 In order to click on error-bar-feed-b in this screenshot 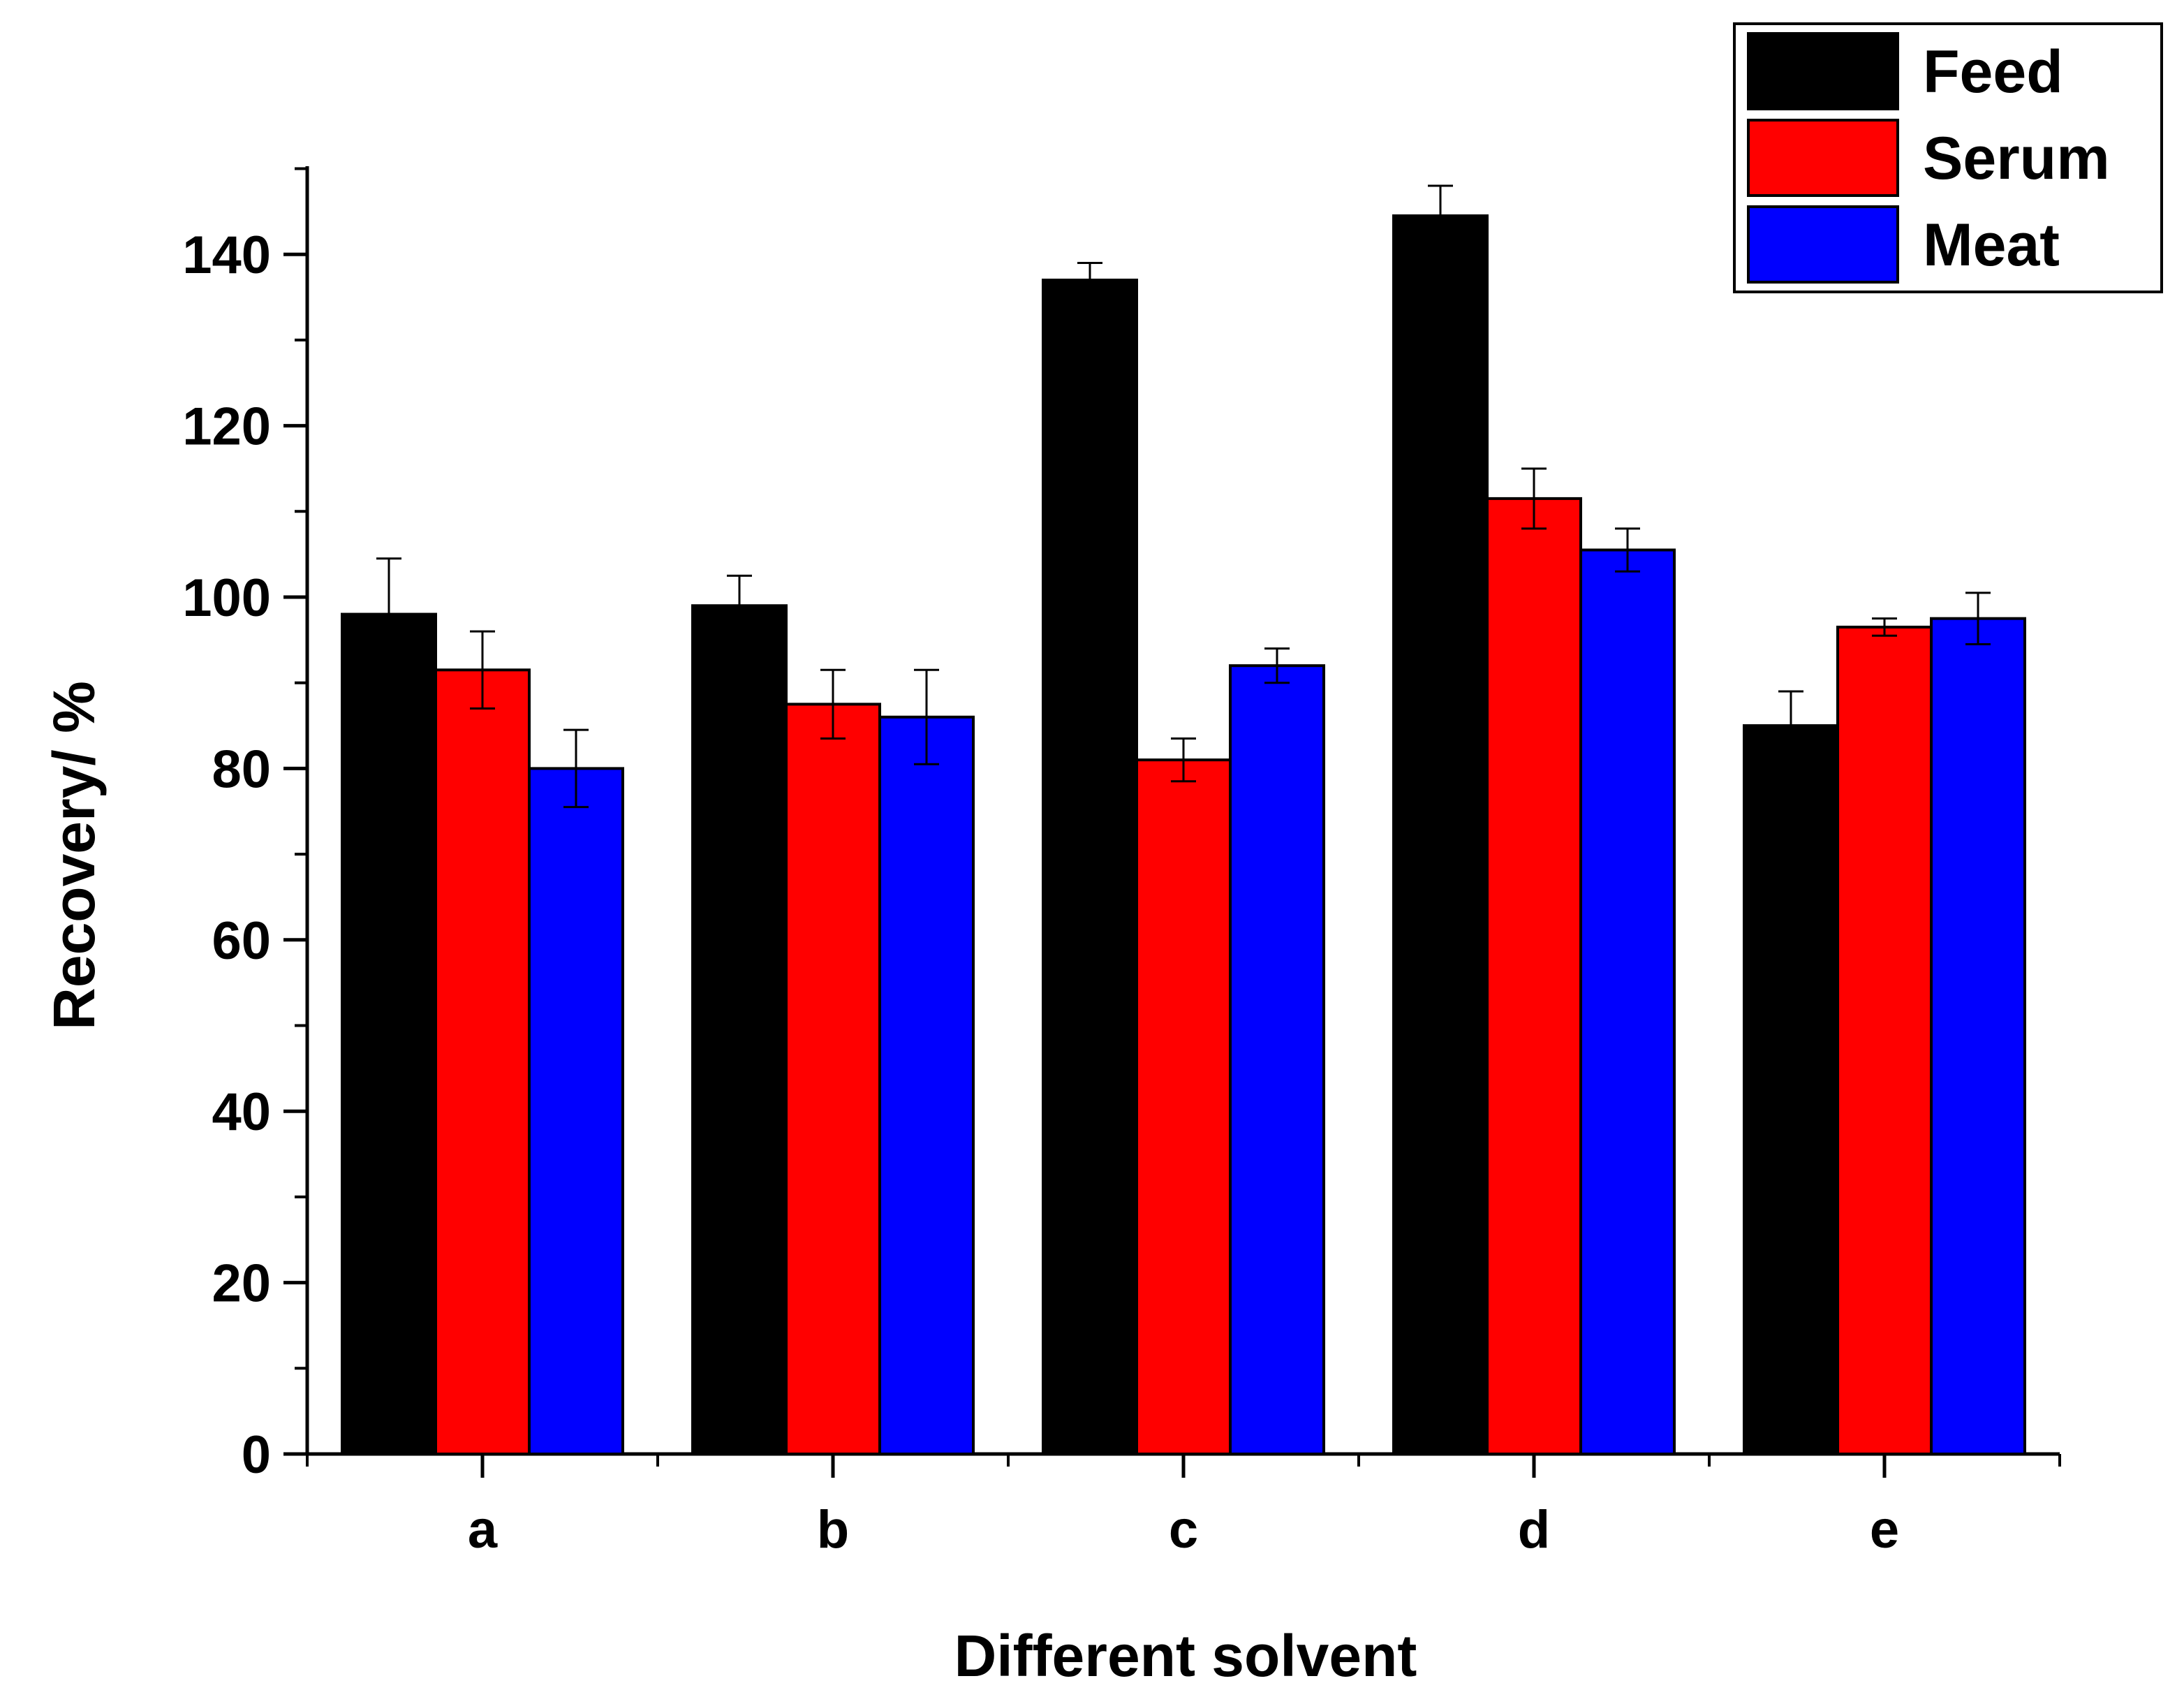, I will do `click(740, 605)`.